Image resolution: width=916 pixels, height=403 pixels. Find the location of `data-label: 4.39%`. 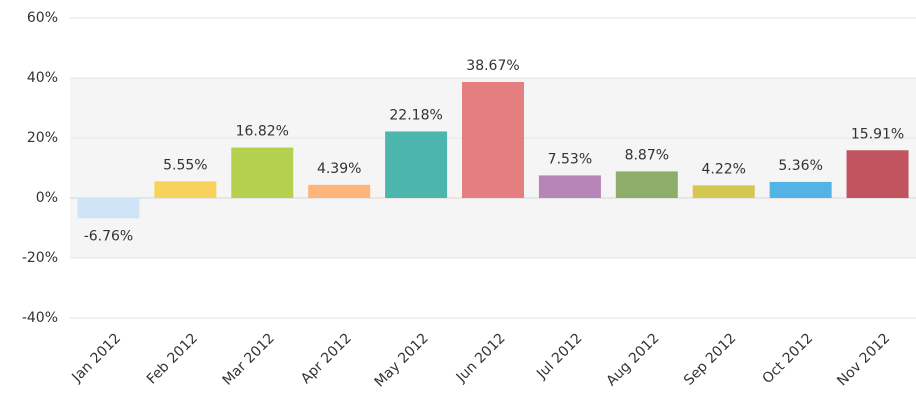

data-label: 4.39% is located at coordinates (339, 169).